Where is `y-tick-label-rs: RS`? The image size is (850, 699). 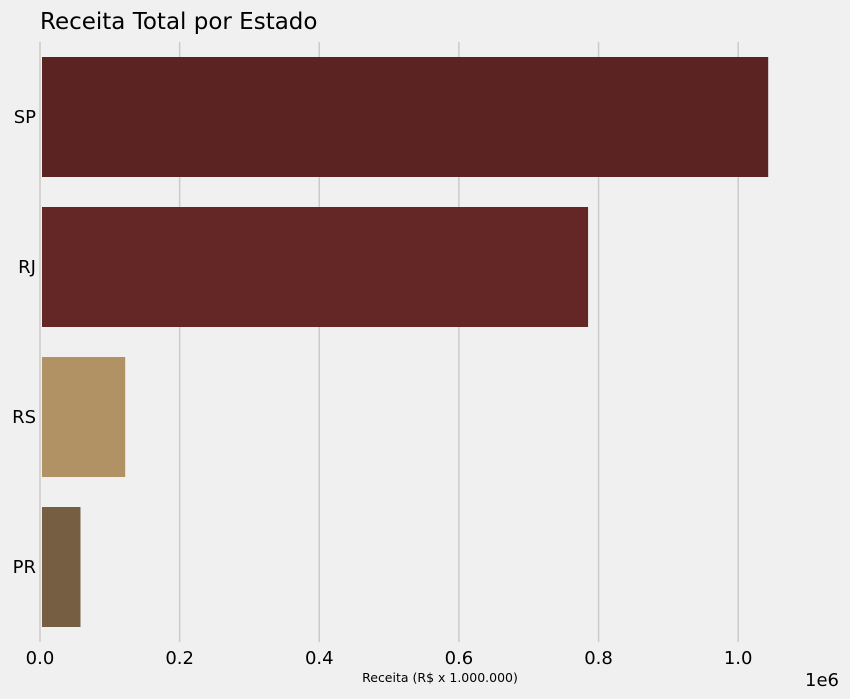
y-tick-label-rs: RS is located at coordinates (24, 417).